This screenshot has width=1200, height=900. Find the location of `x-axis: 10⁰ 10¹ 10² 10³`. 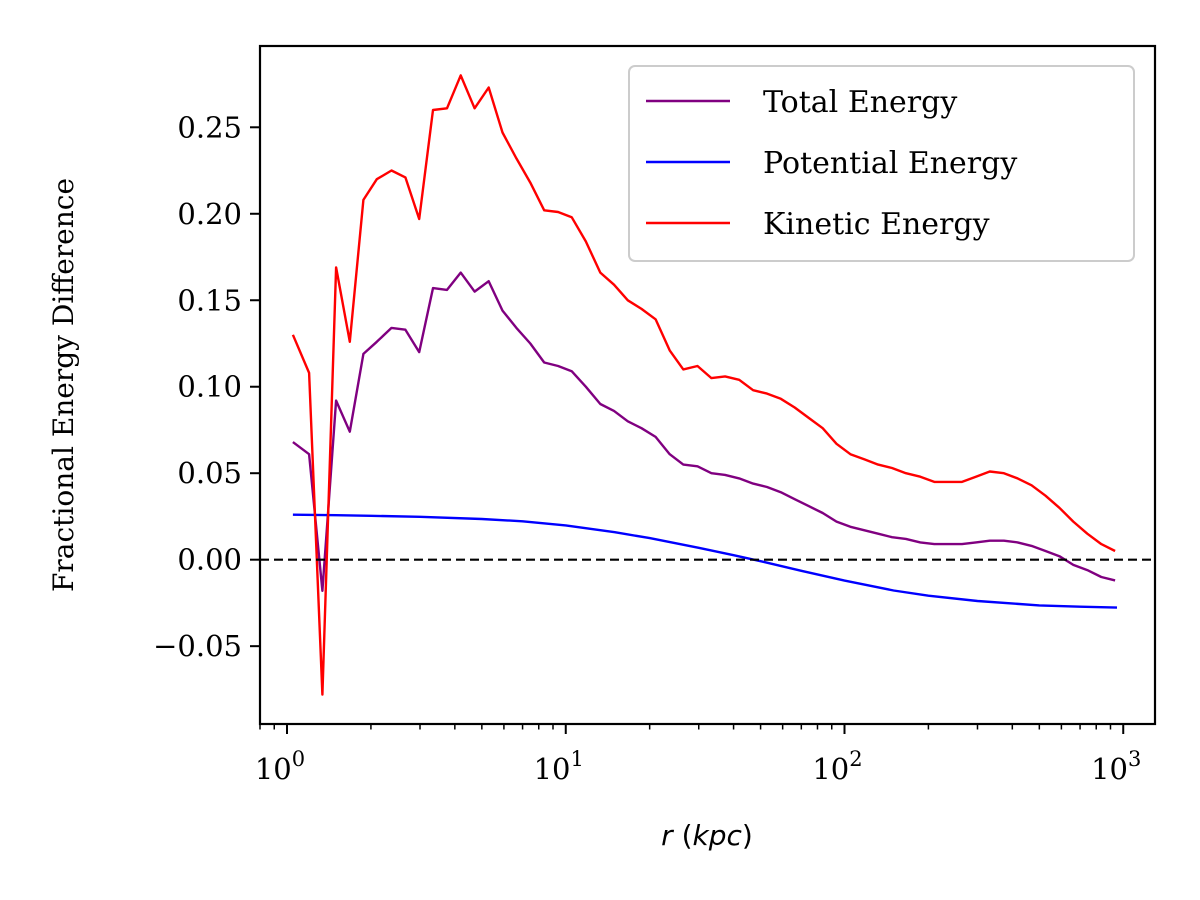

x-axis: 10⁰ 10¹ 10² 10³ is located at coordinates (698, 755).